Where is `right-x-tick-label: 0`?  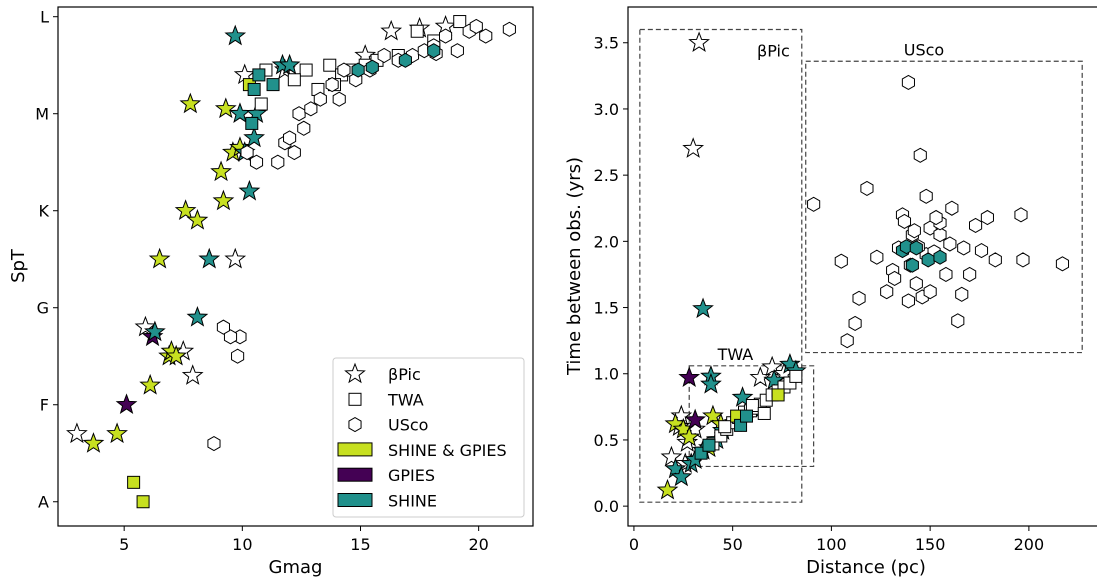 right-x-tick-label: 0 is located at coordinates (634, 544).